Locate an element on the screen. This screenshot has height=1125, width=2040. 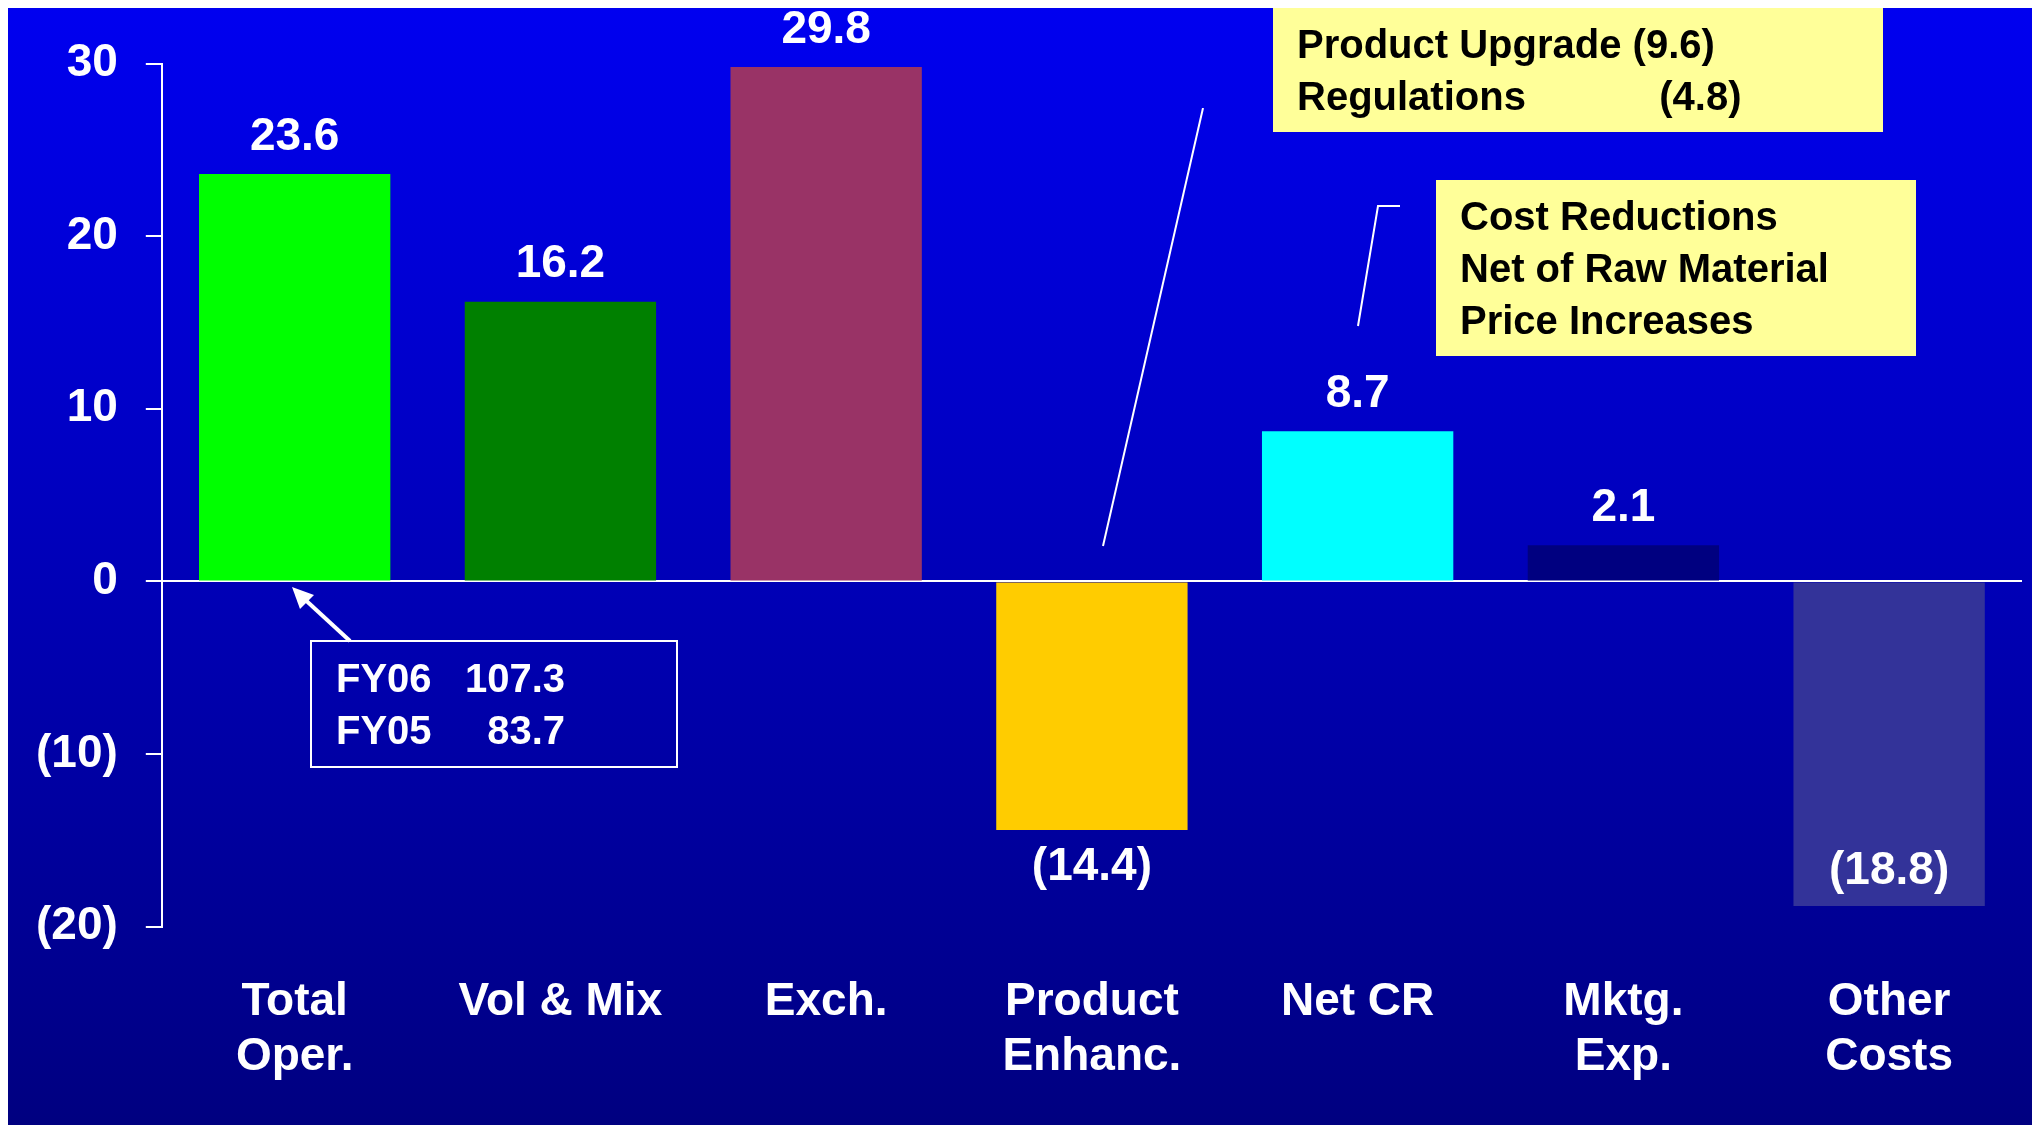
x-tick-label: Mktg. Exp. is located at coordinates (1623, 1026).